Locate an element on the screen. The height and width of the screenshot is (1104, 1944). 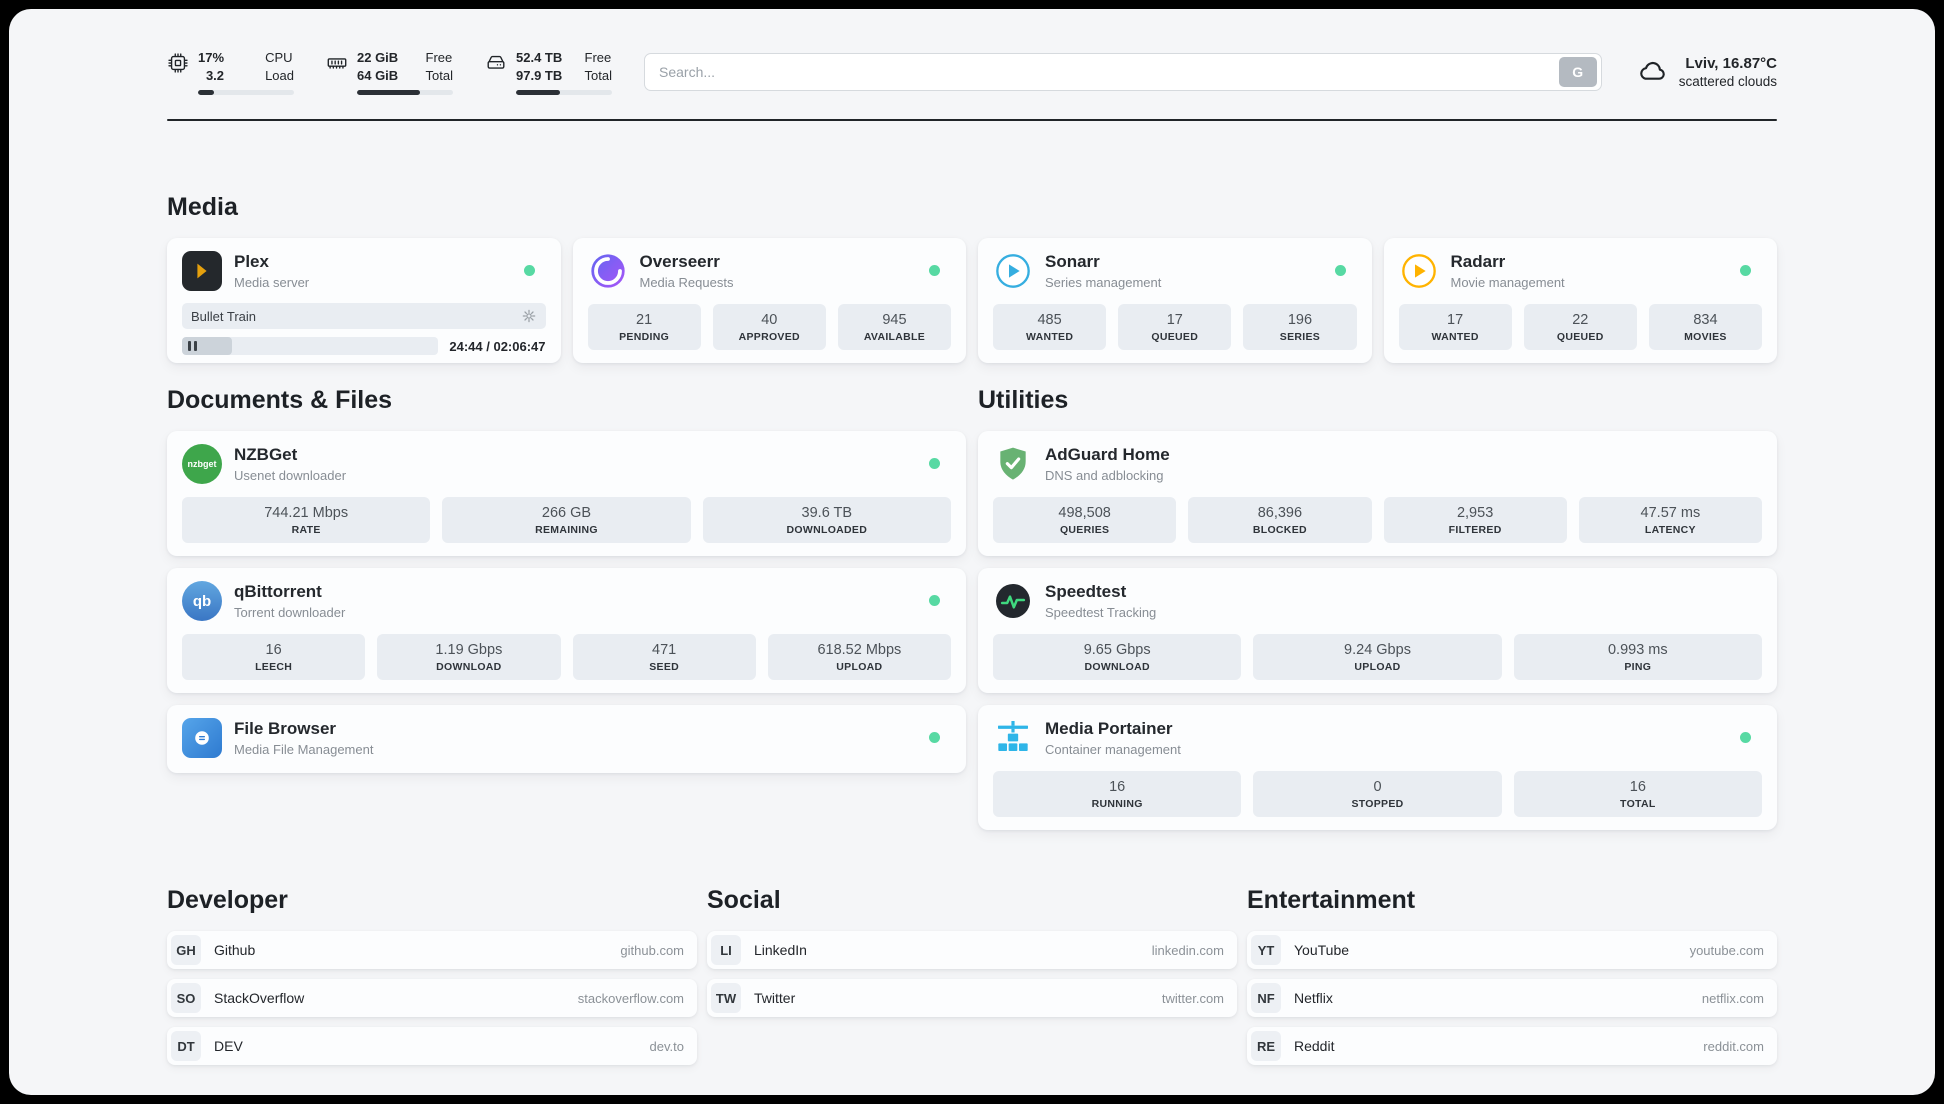
cpu-progress-bar is located at coordinates (246, 93).